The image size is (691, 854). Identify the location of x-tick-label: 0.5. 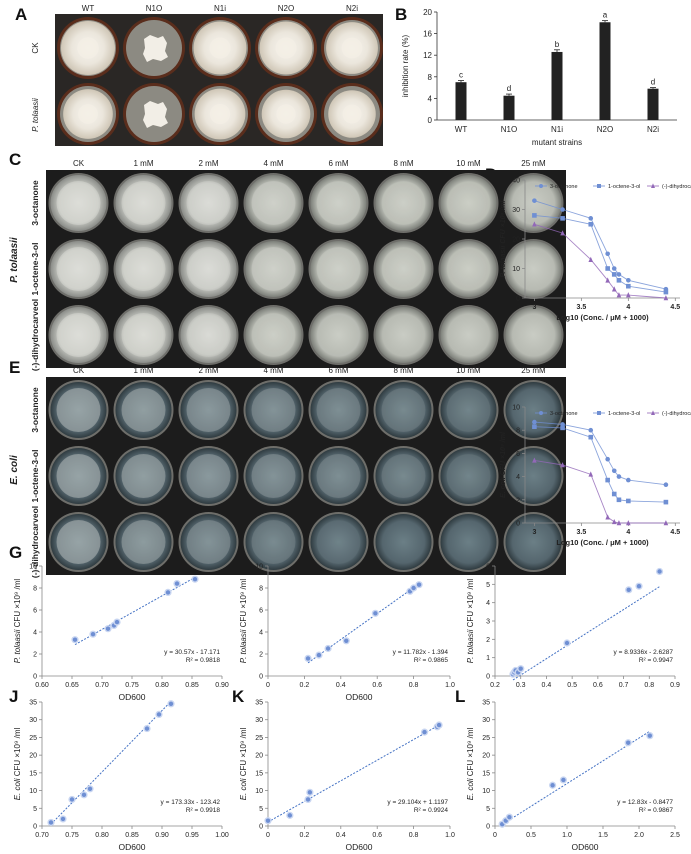
(531, 835).